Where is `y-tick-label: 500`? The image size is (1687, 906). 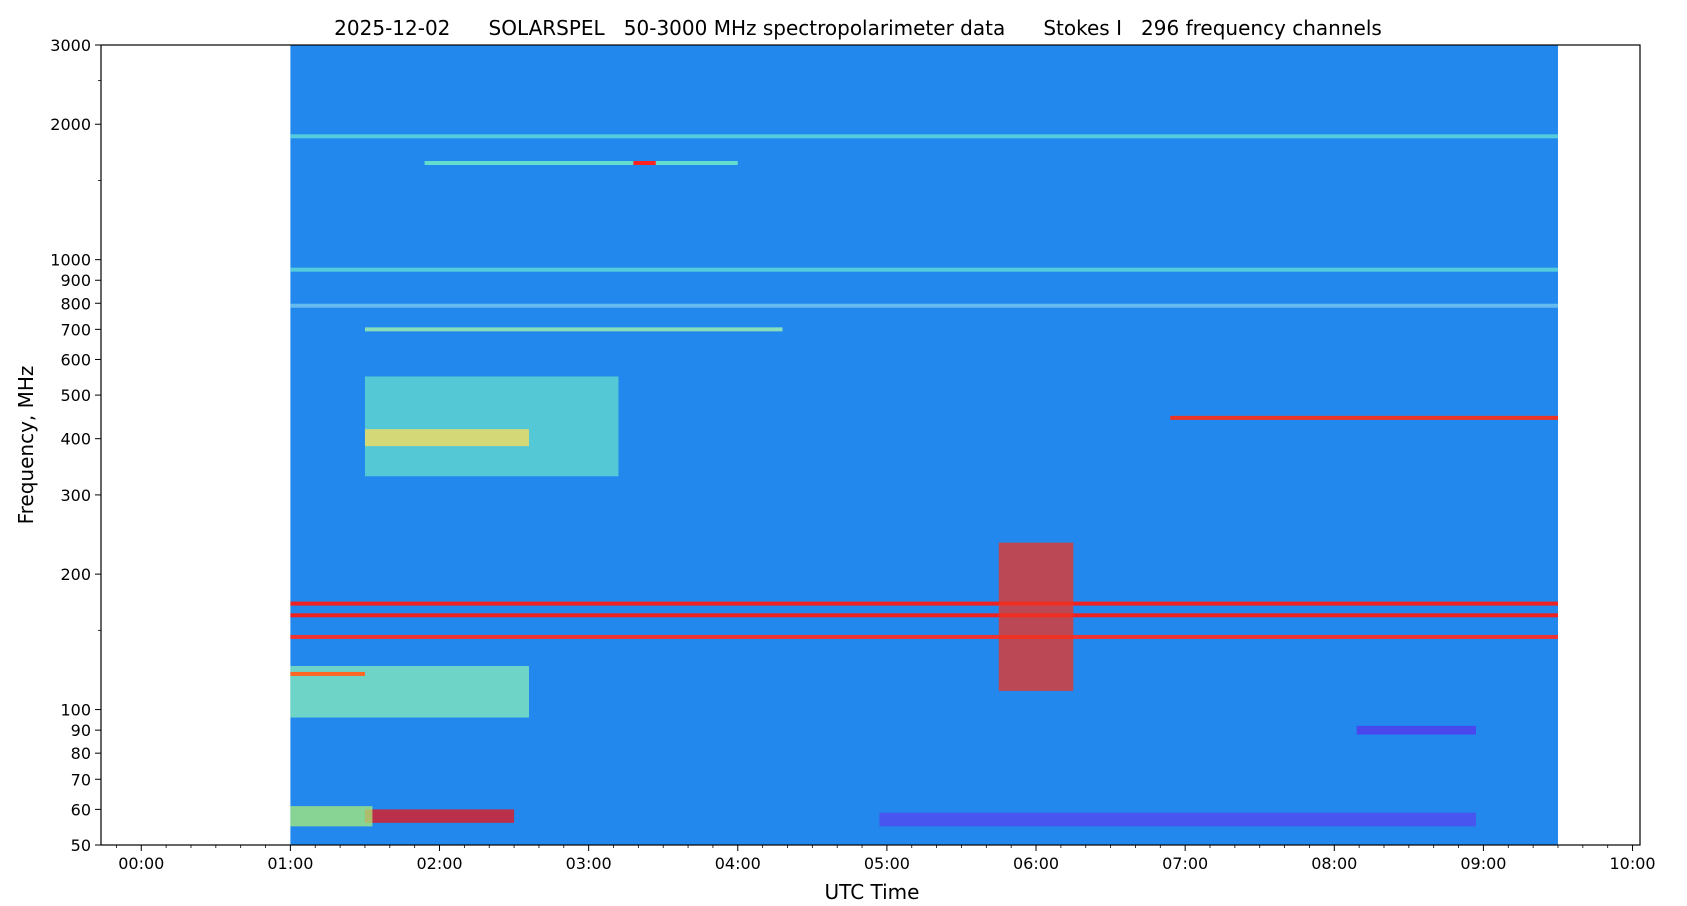 y-tick-label: 500 is located at coordinates (75, 395).